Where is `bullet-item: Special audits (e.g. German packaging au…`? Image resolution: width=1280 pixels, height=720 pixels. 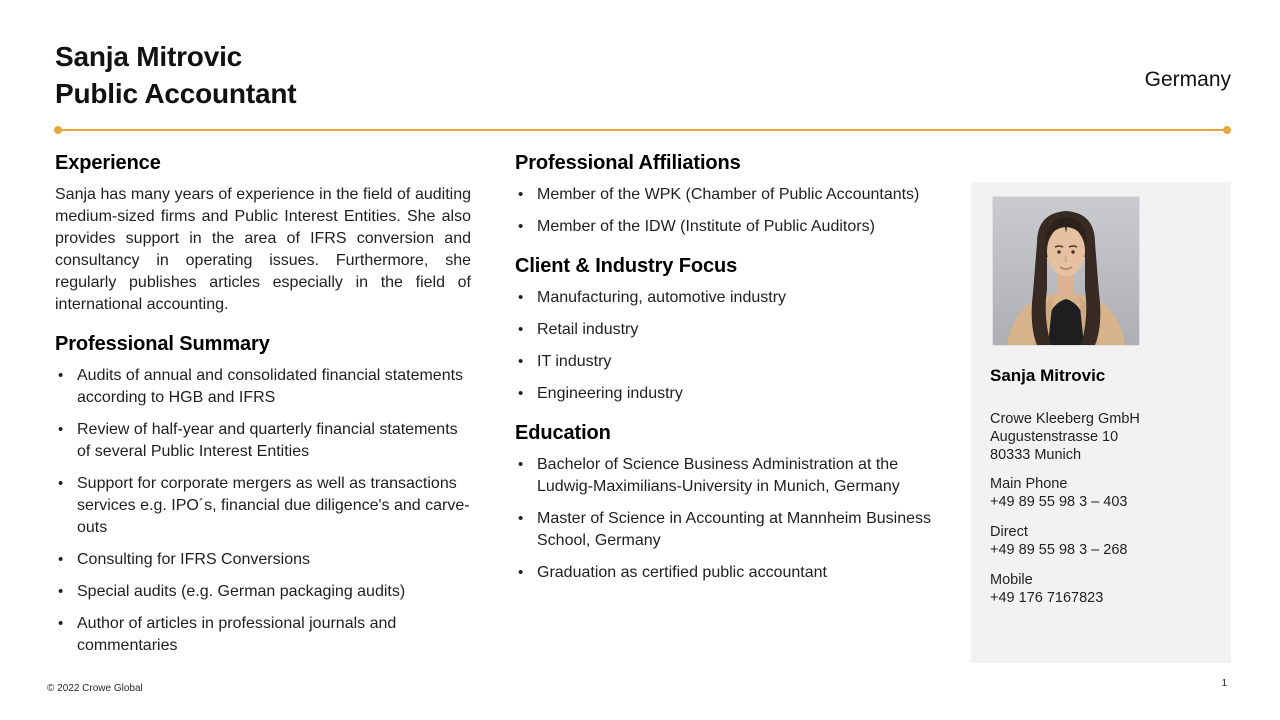
bullet-item: Special audits (e.g. German packaging au… is located at coordinates (263, 592).